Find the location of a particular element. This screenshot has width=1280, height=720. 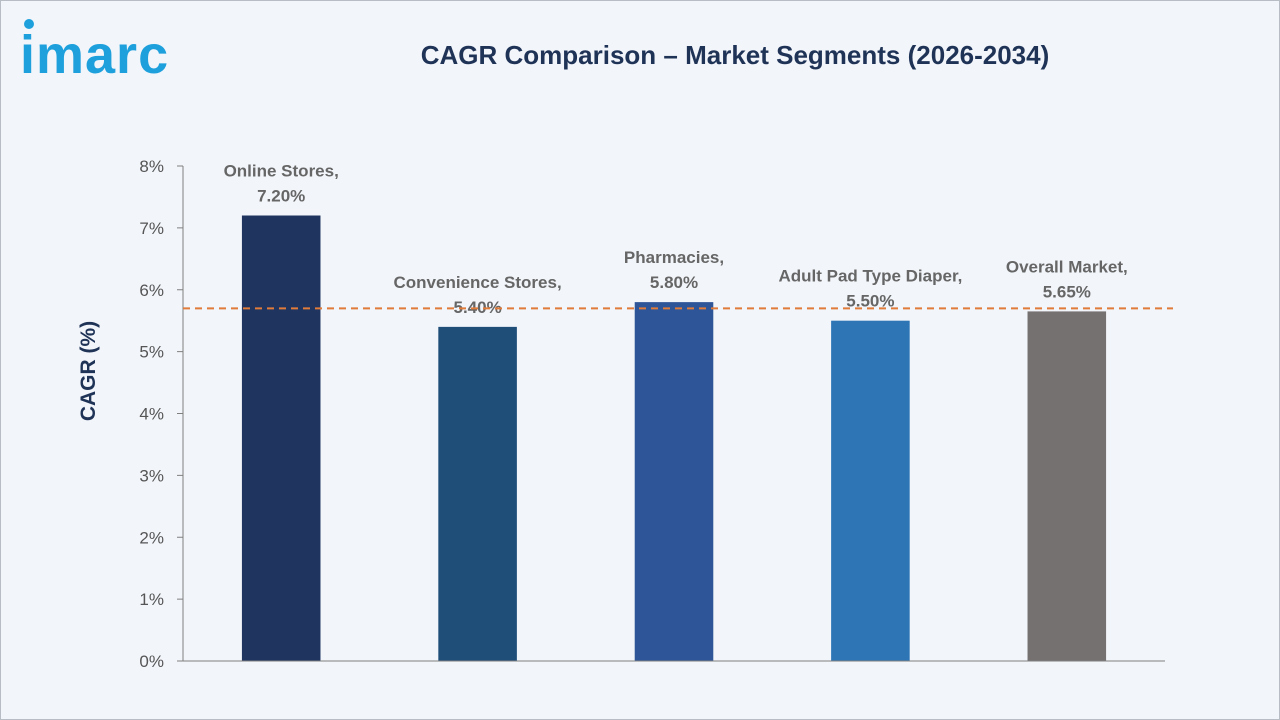

data-label-line: Adult Pad Type Diaper, is located at coordinates (870, 276).